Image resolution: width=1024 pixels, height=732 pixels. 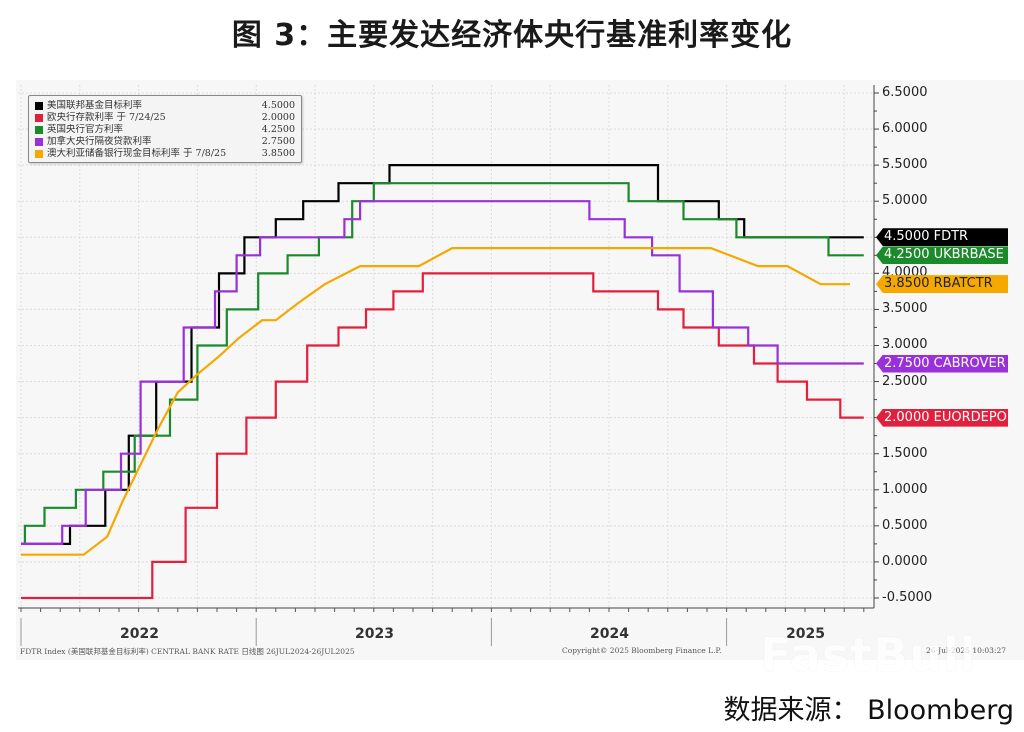 I want to click on x-tick-2024: 2024, so click(x=609, y=634).